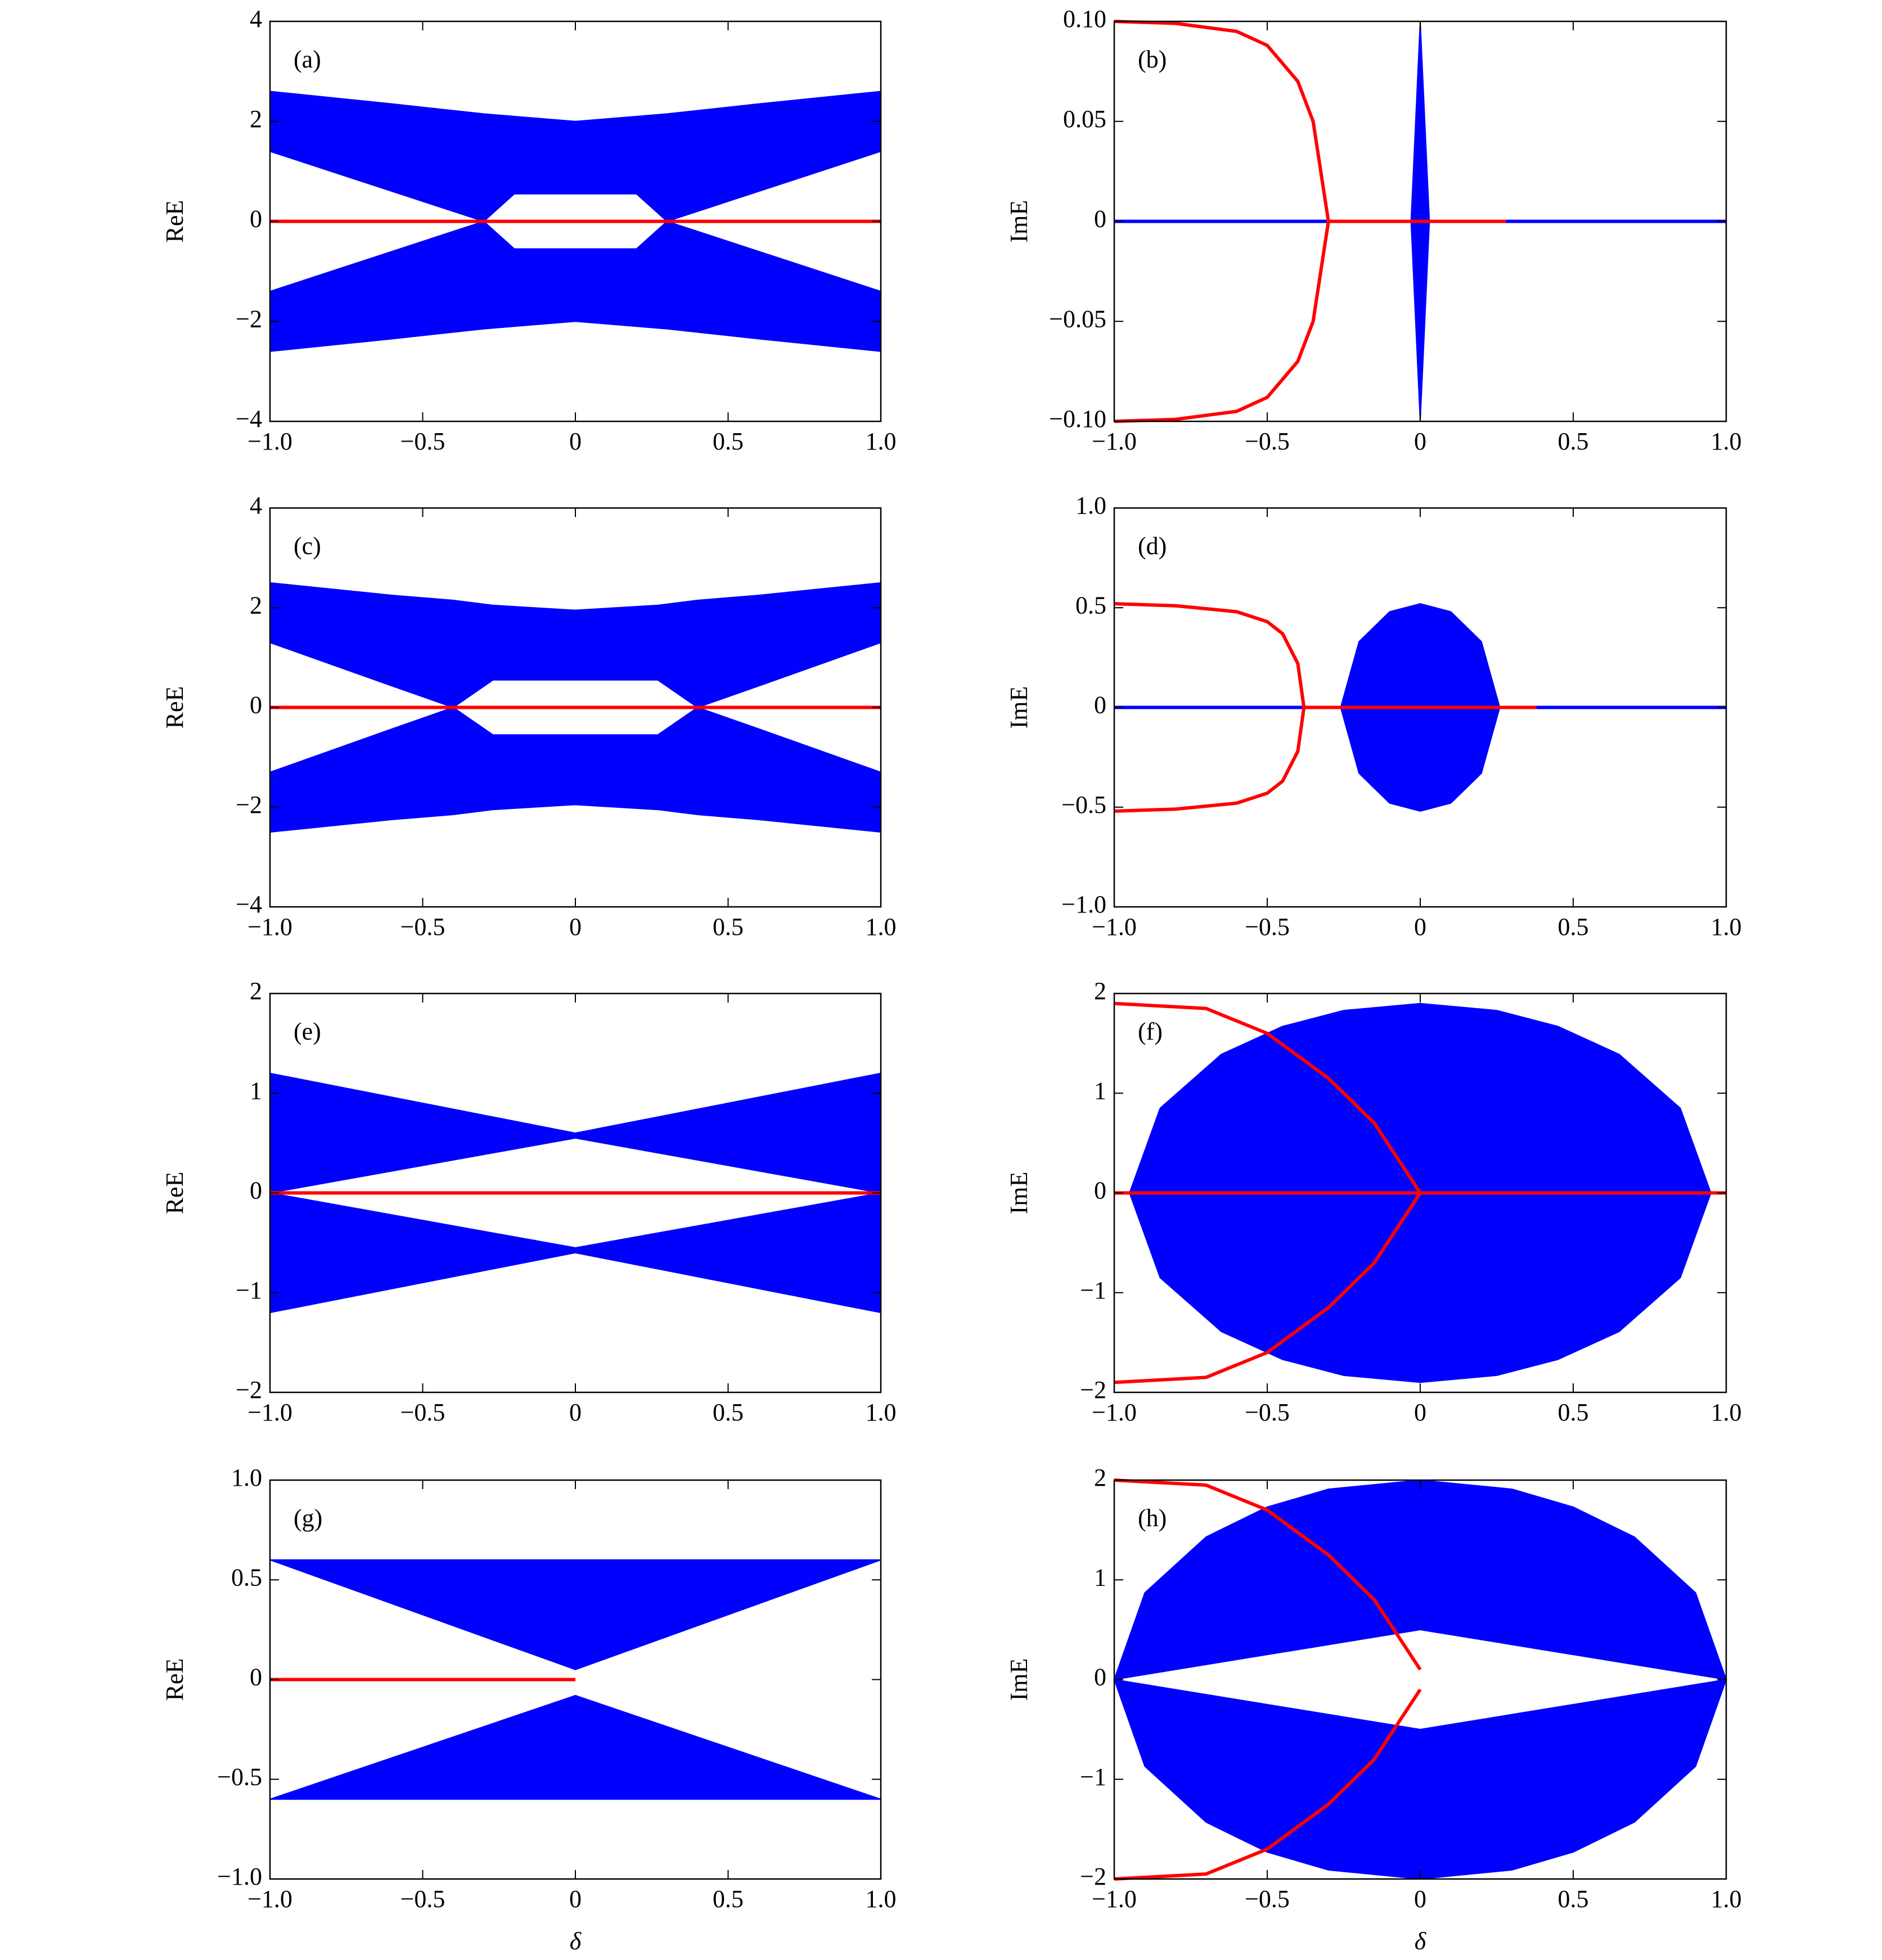 This screenshot has height=1960, width=1882. Describe the element at coordinates (308, 1518) in the screenshot. I see `panel-label: (g)` at that location.